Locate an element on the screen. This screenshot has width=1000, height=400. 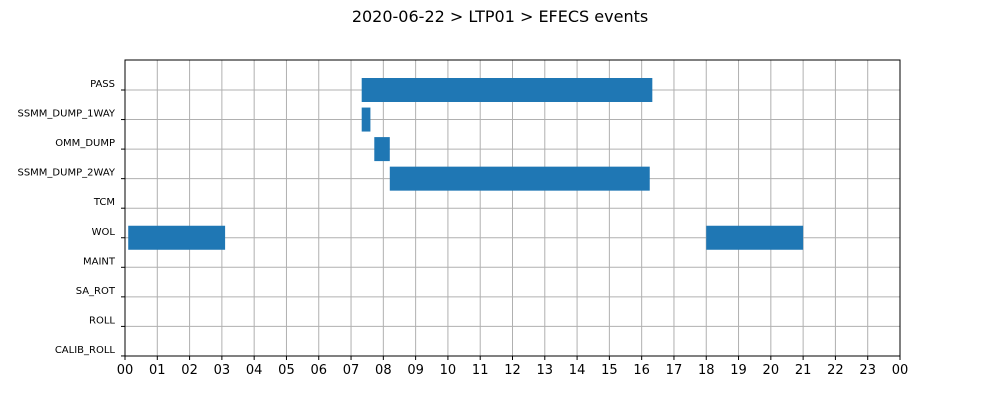
y-tick-label: OMM_DUMP is located at coordinates (85, 143).